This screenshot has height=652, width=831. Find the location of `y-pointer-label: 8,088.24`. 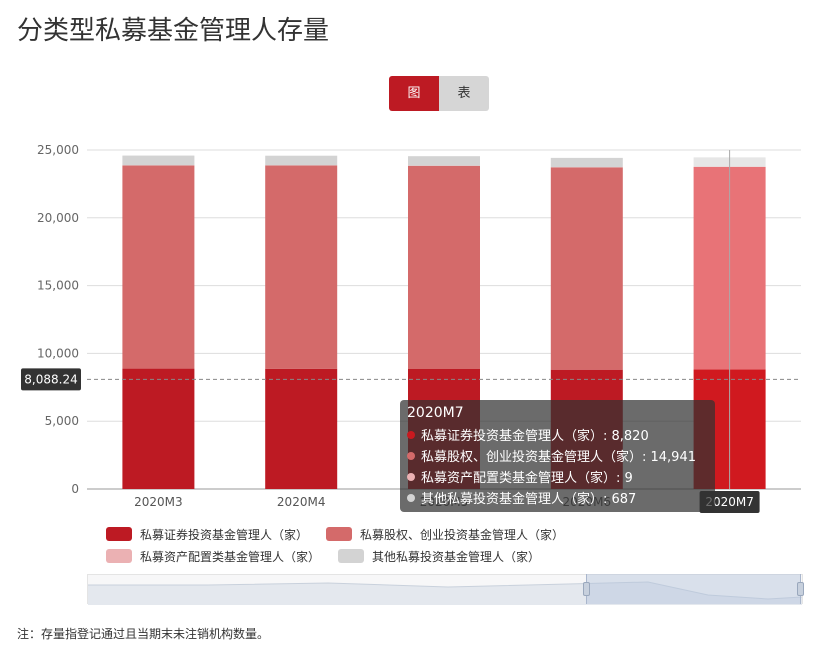

y-pointer-label: 8,088.24 is located at coordinates (50, 379).